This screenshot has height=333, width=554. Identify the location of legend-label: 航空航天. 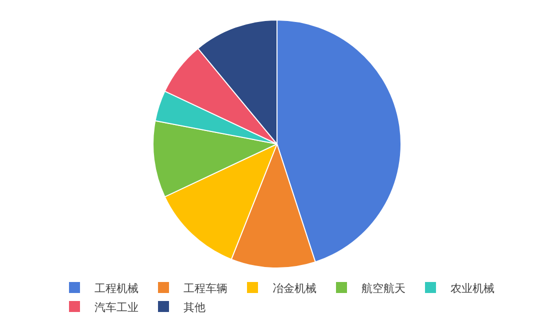
(384, 288).